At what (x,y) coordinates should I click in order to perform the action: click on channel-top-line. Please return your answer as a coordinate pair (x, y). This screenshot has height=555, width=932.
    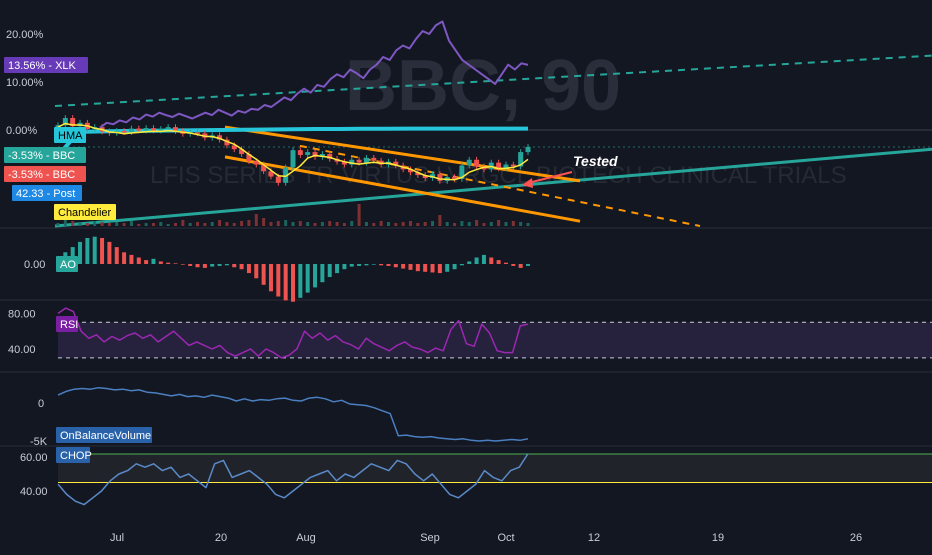
    Looking at the image, I should click on (493, 80).